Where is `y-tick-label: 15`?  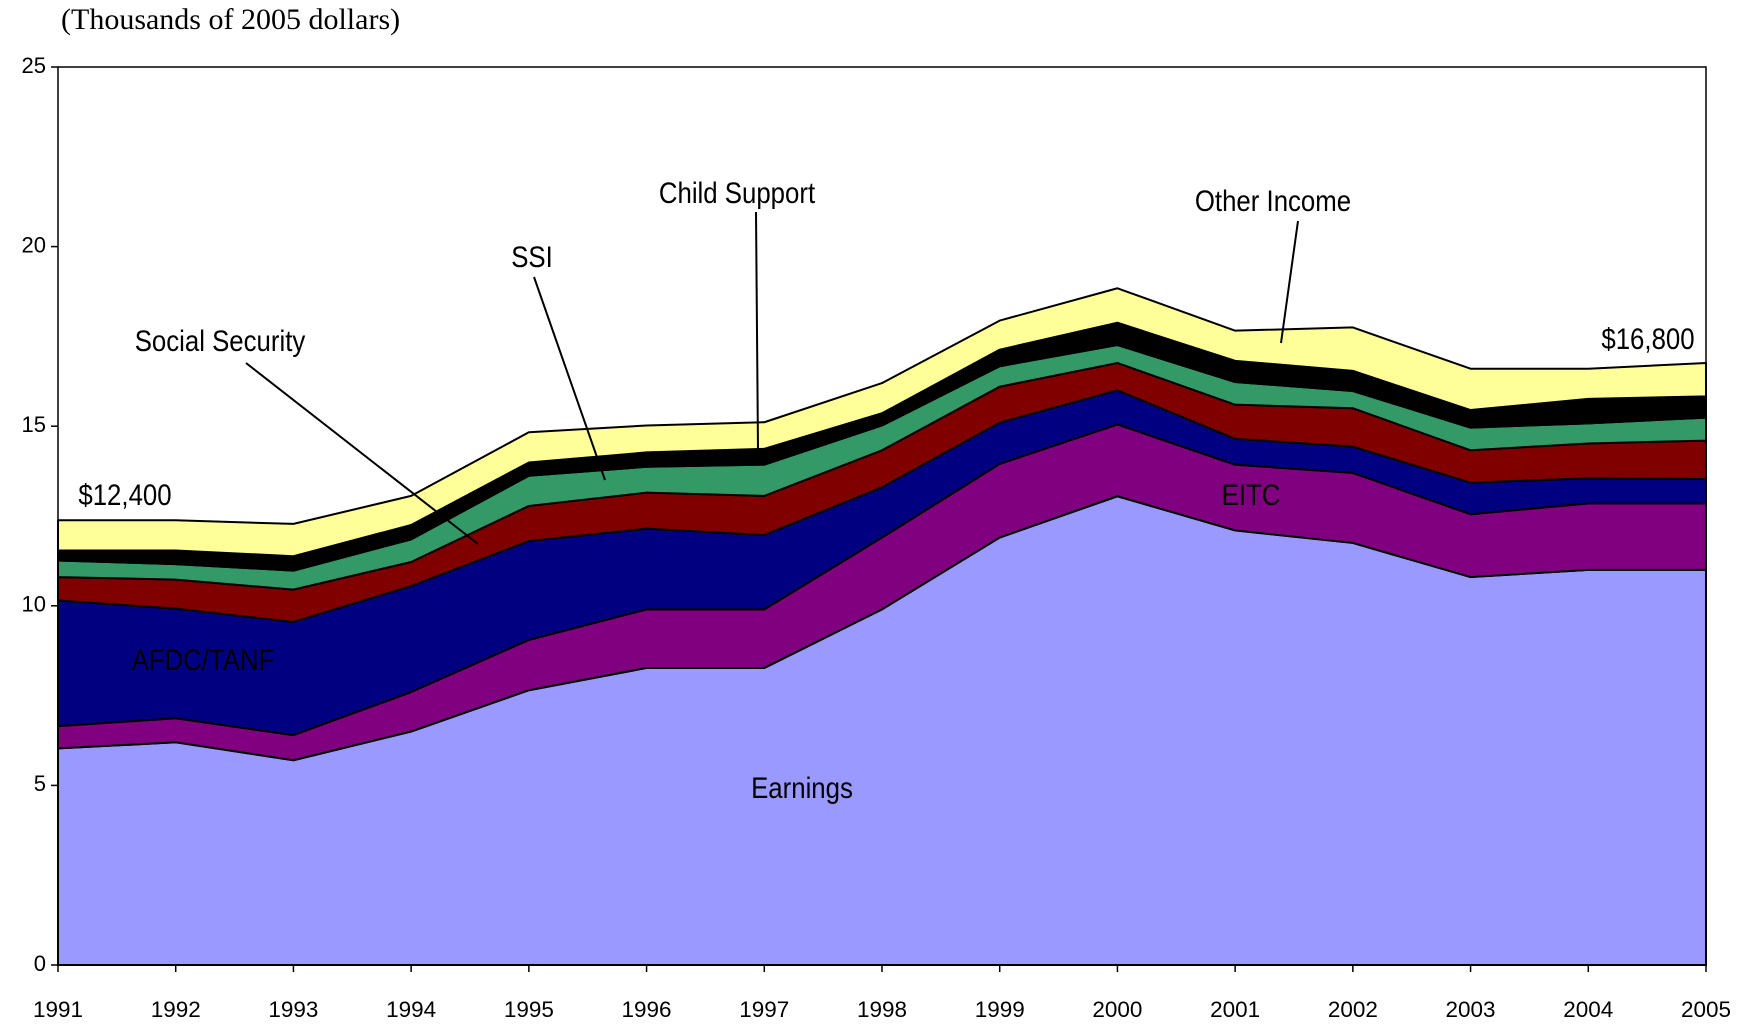 y-tick-label: 15 is located at coordinates (34, 424).